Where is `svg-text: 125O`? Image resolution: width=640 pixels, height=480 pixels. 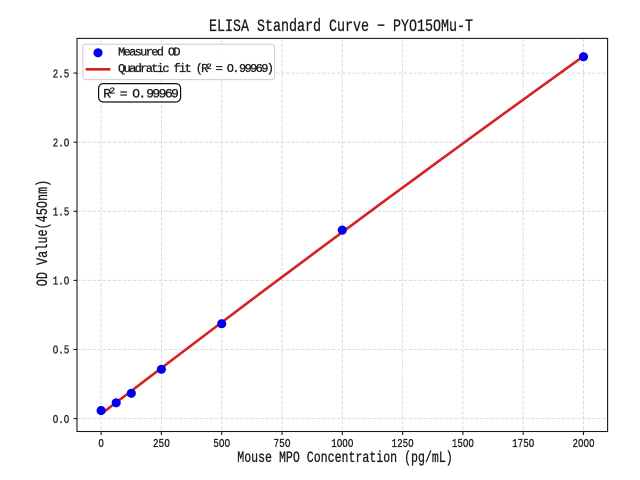 svg-text: 125O is located at coordinates (403, 444).